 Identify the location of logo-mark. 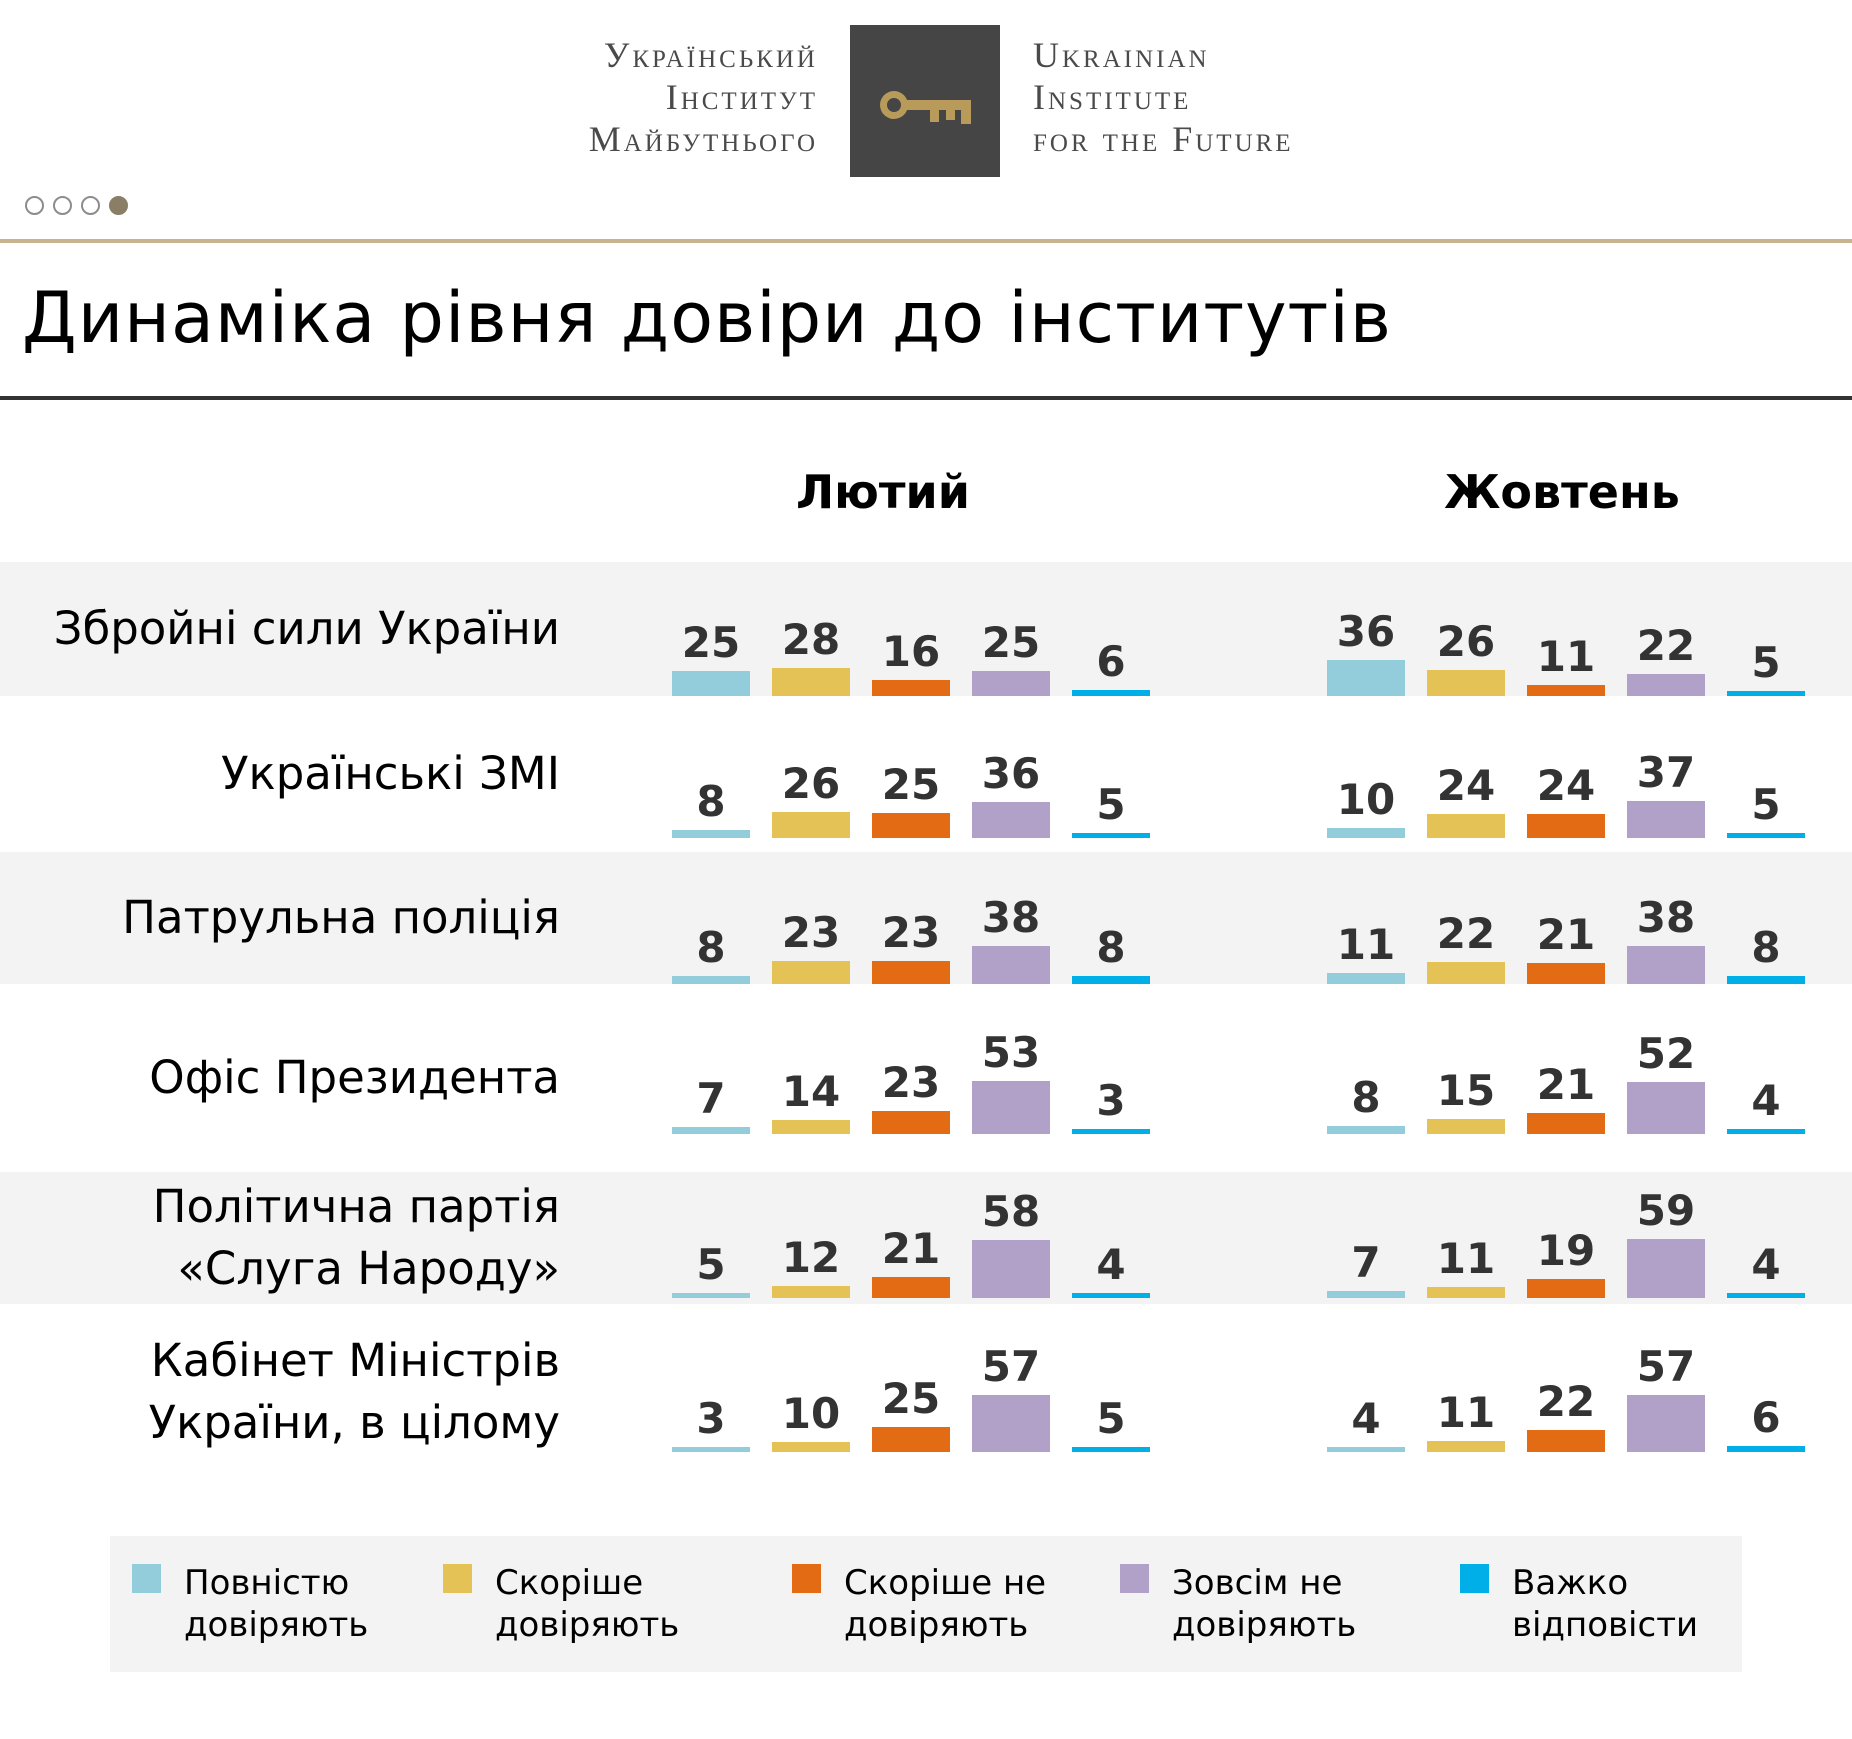
(925, 101).